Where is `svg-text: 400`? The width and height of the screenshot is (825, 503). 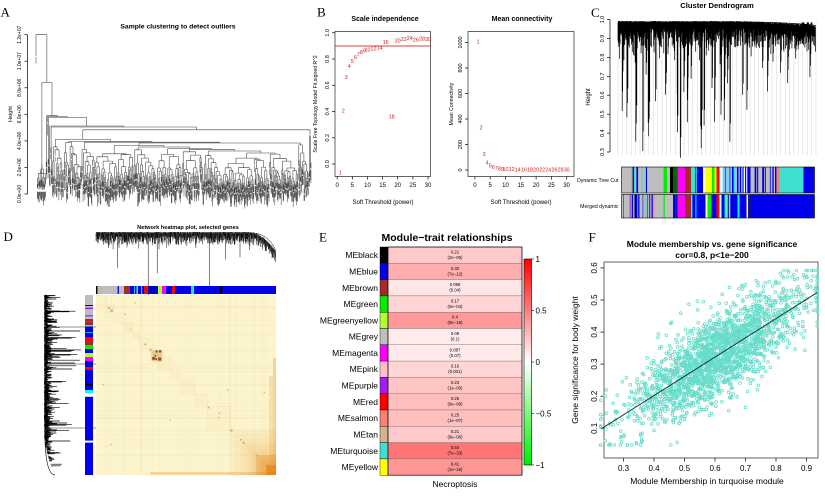
svg-text: 400 is located at coordinates (461, 118).